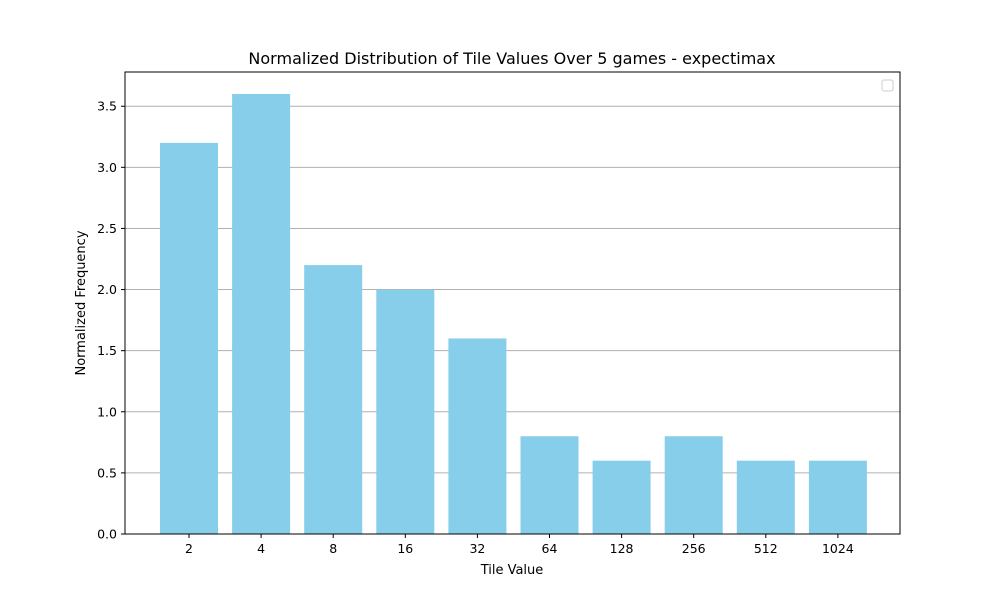 Image resolution: width=1000 pixels, height=600 pixels. What do you see at coordinates (107, 228) in the screenshot?
I see `y-tick-label: 2.5` at bounding box center [107, 228].